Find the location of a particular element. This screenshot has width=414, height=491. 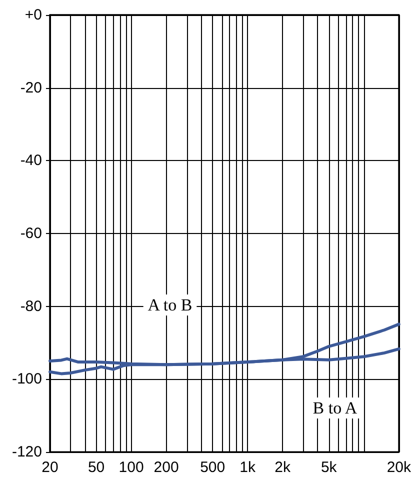

x-tick-label: 100 is located at coordinates (131, 467).